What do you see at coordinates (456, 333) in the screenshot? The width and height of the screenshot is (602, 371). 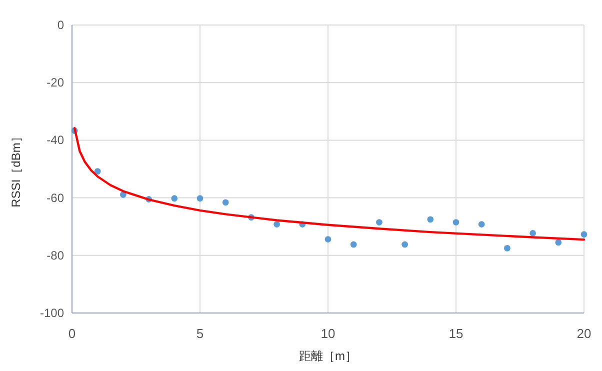 I see `x-tick-label: 15` at bounding box center [456, 333].